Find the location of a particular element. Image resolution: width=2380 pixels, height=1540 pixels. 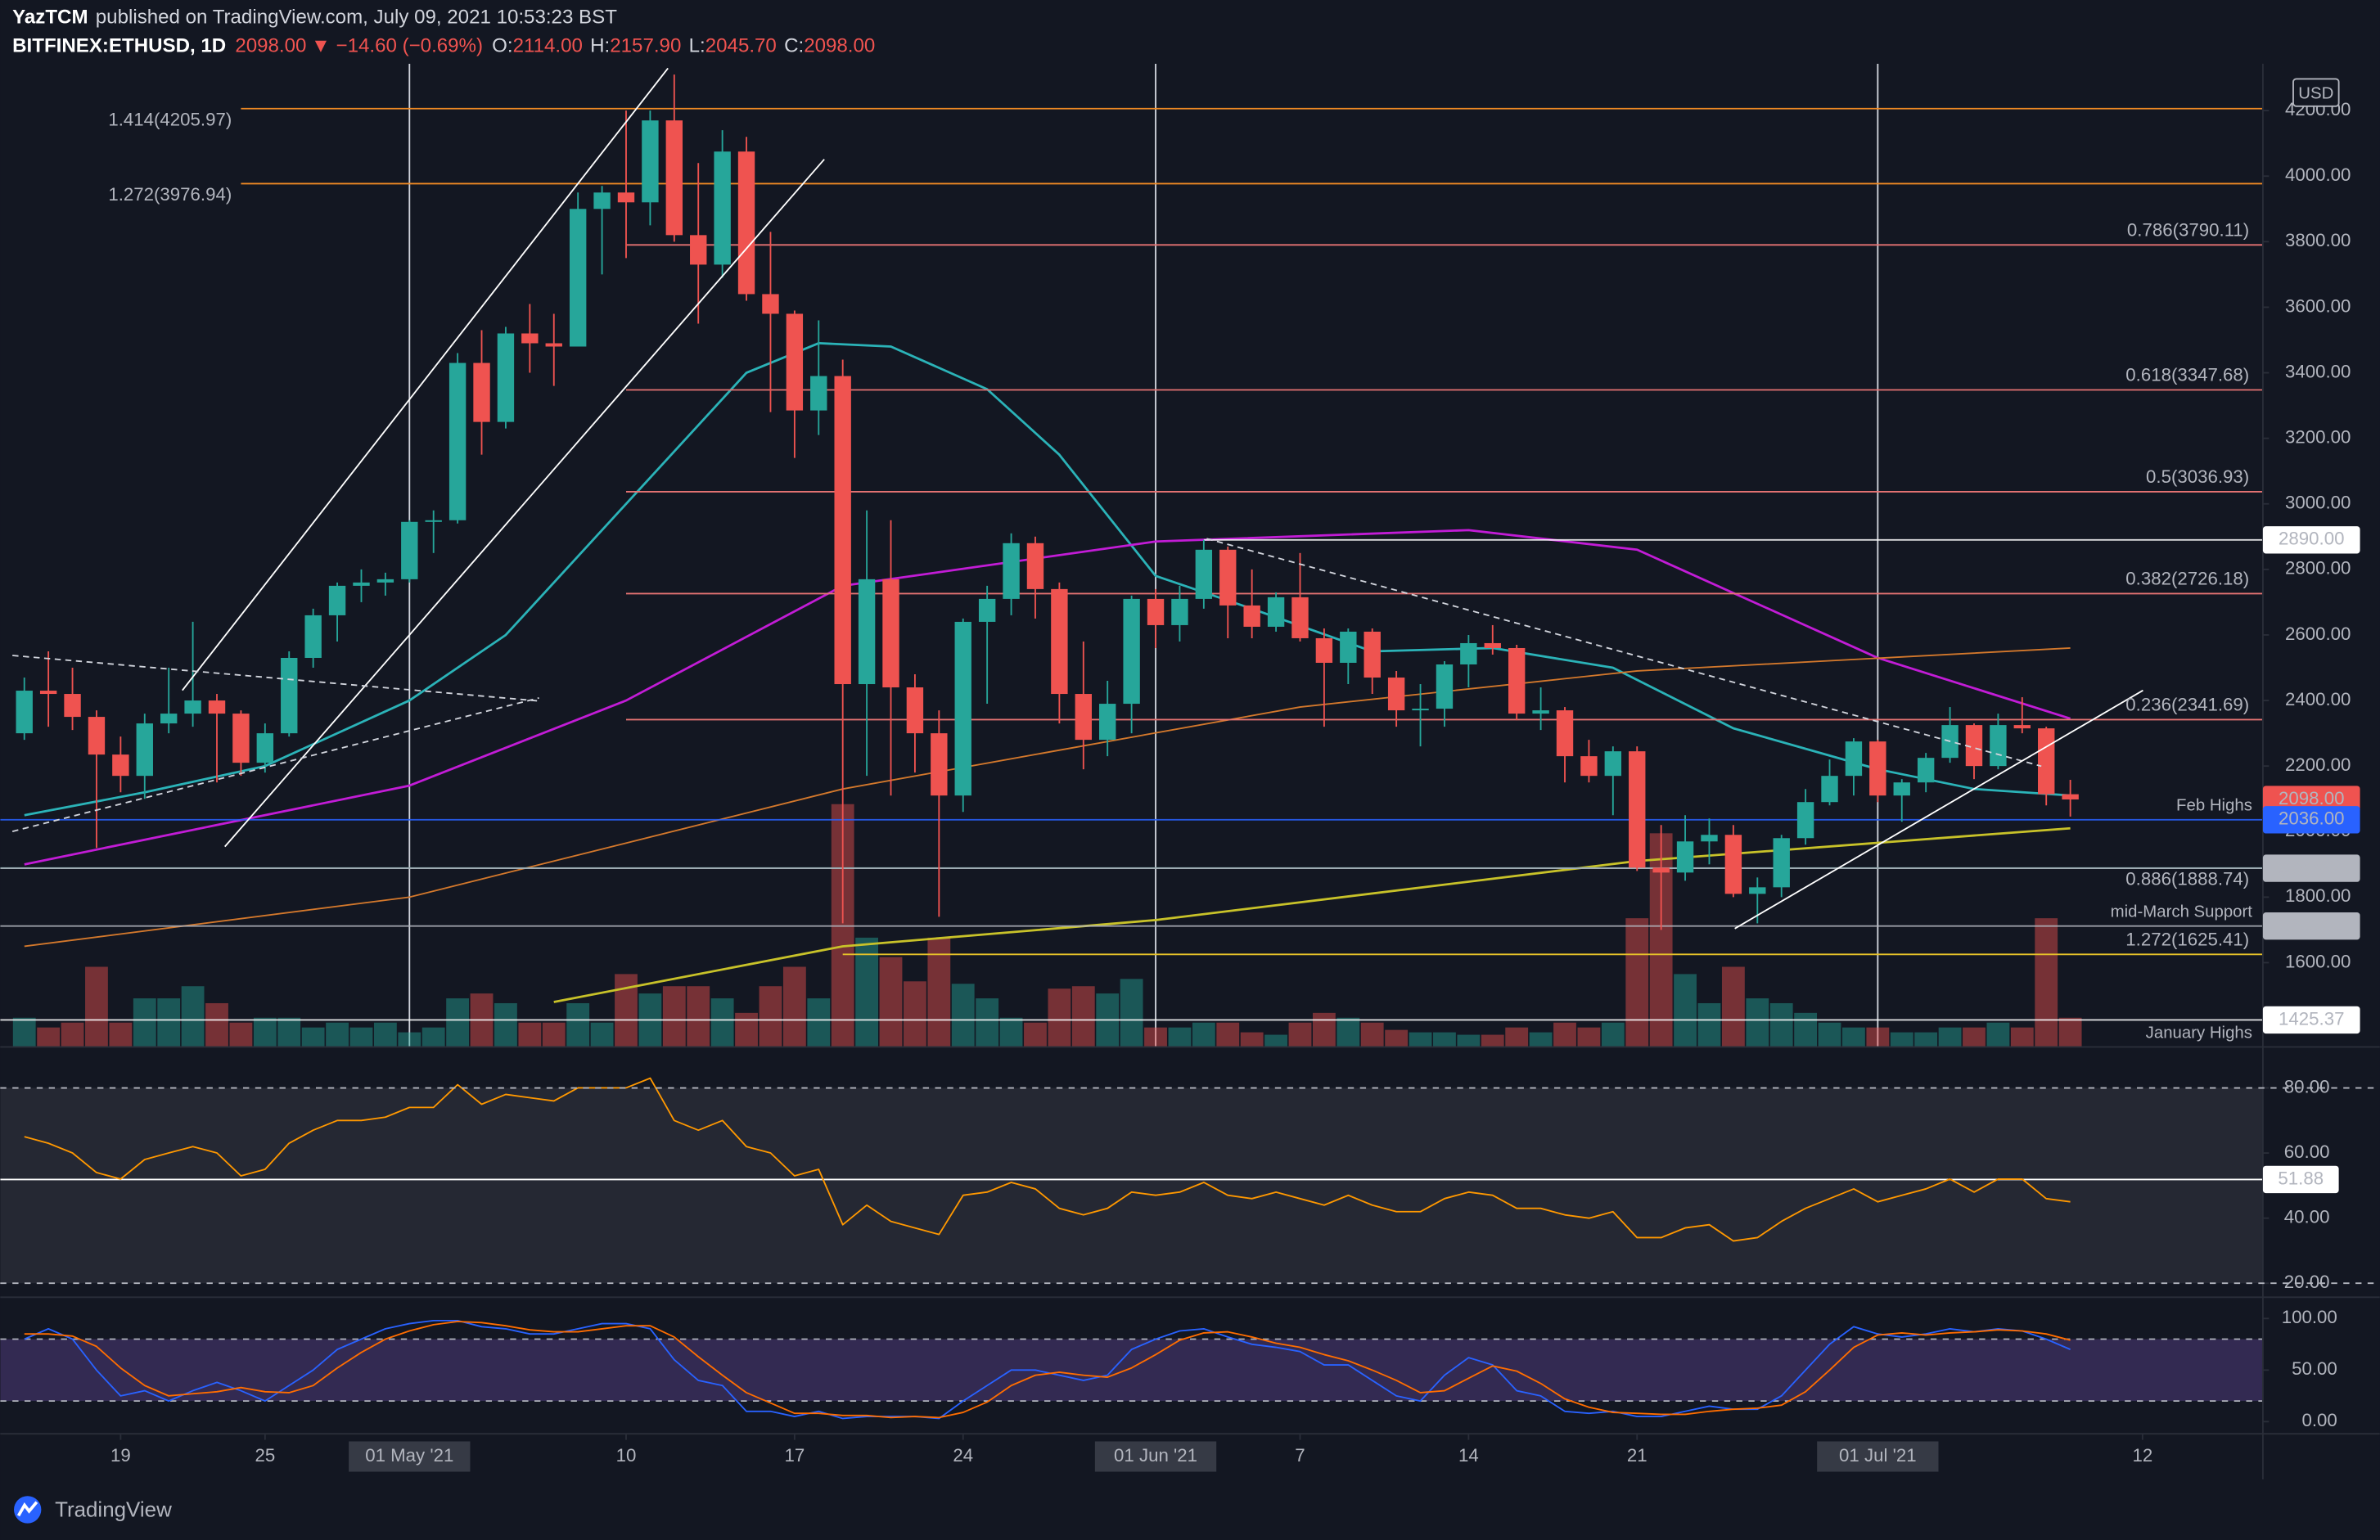

currency-box is located at coordinates (2316, 92).